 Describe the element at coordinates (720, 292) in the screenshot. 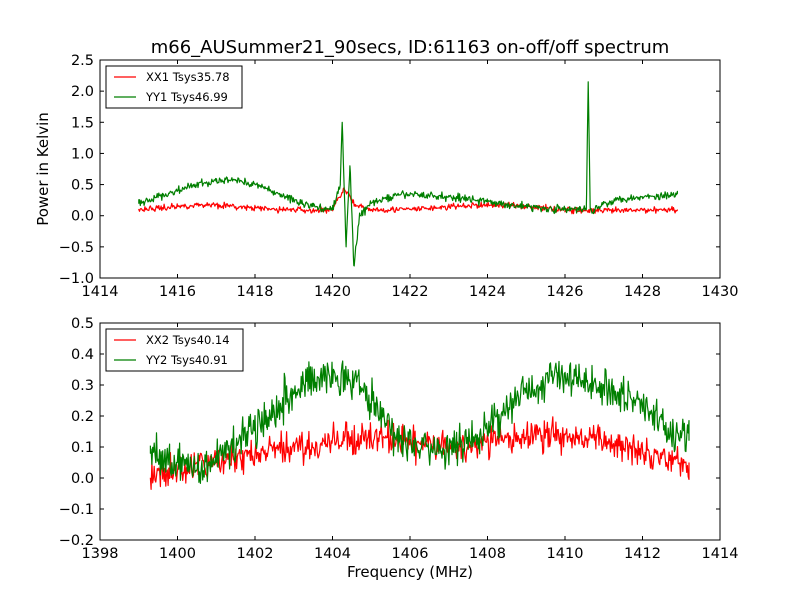

I see `x-tick-label: 1430` at that location.